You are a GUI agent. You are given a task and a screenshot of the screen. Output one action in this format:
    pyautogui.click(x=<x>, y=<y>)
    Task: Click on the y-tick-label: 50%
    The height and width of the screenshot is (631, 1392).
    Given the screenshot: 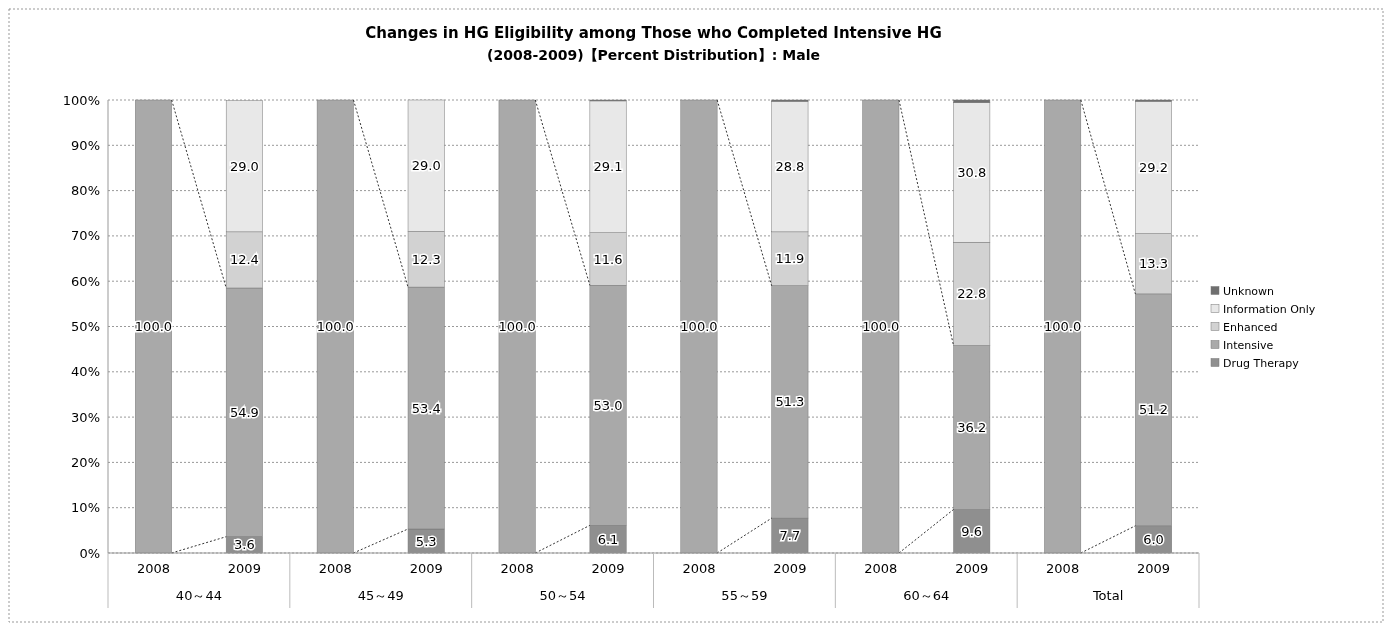 What is the action you would take?
    pyautogui.click(x=85, y=327)
    